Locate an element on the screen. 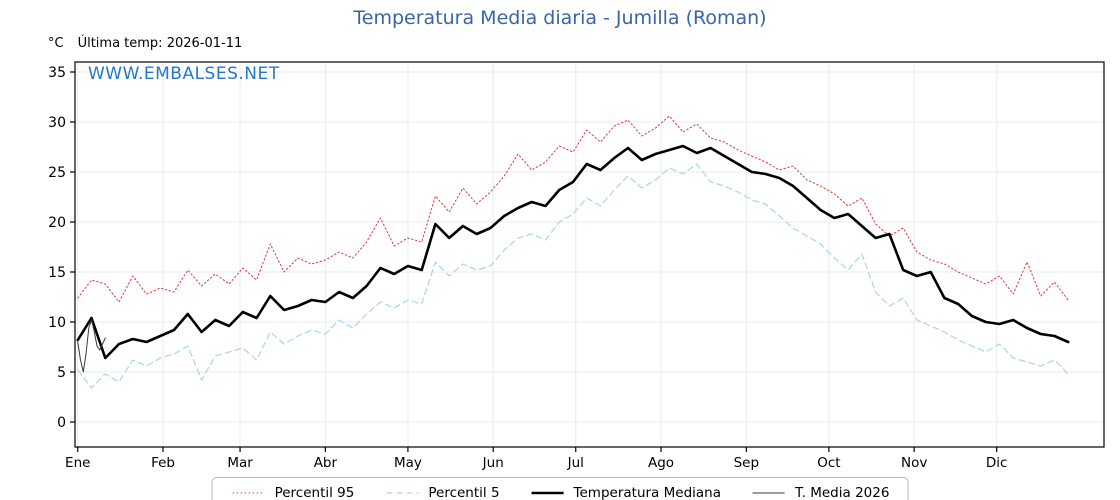 The width and height of the screenshot is (1120, 500). legend-item-mediana: Temperatura Mediana is located at coordinates (625, 492).